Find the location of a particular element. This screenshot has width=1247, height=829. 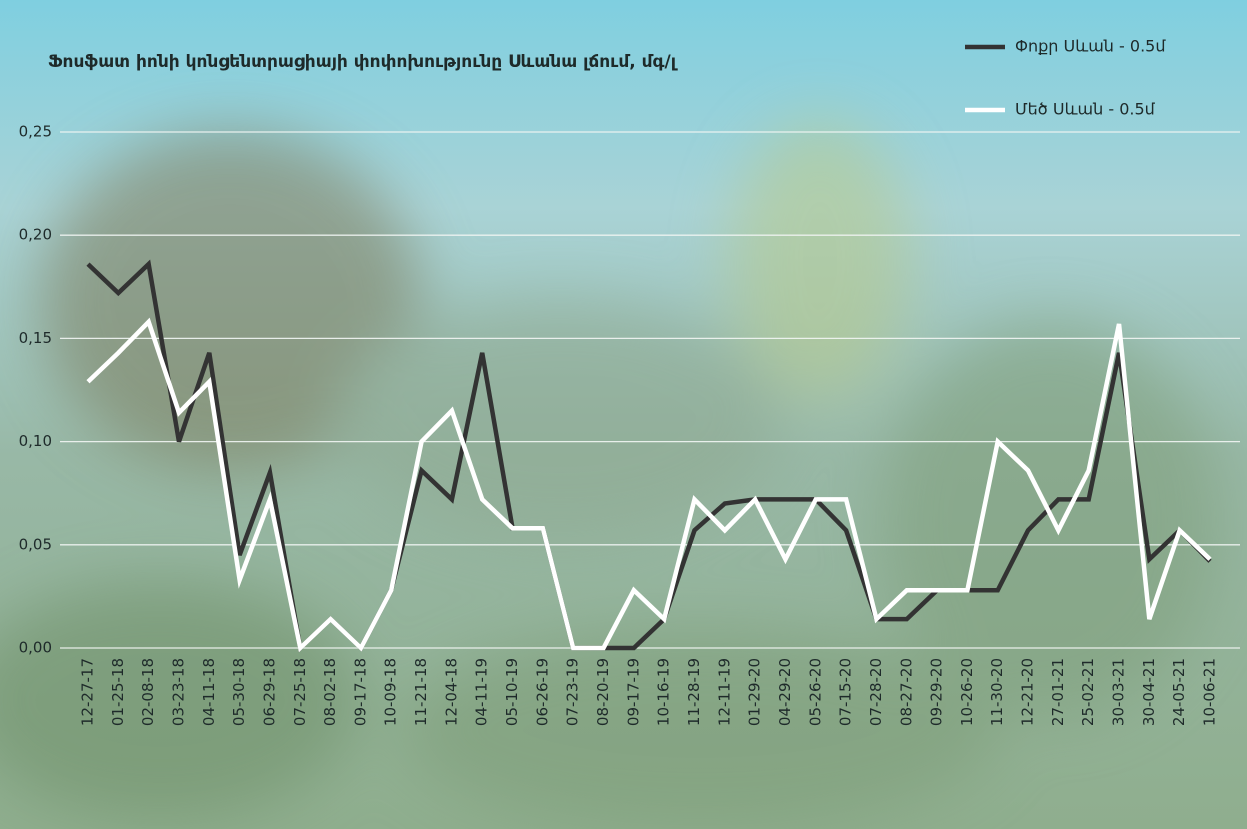

x-tick-label: 07-15-20 is located at coordinates (846, 692).